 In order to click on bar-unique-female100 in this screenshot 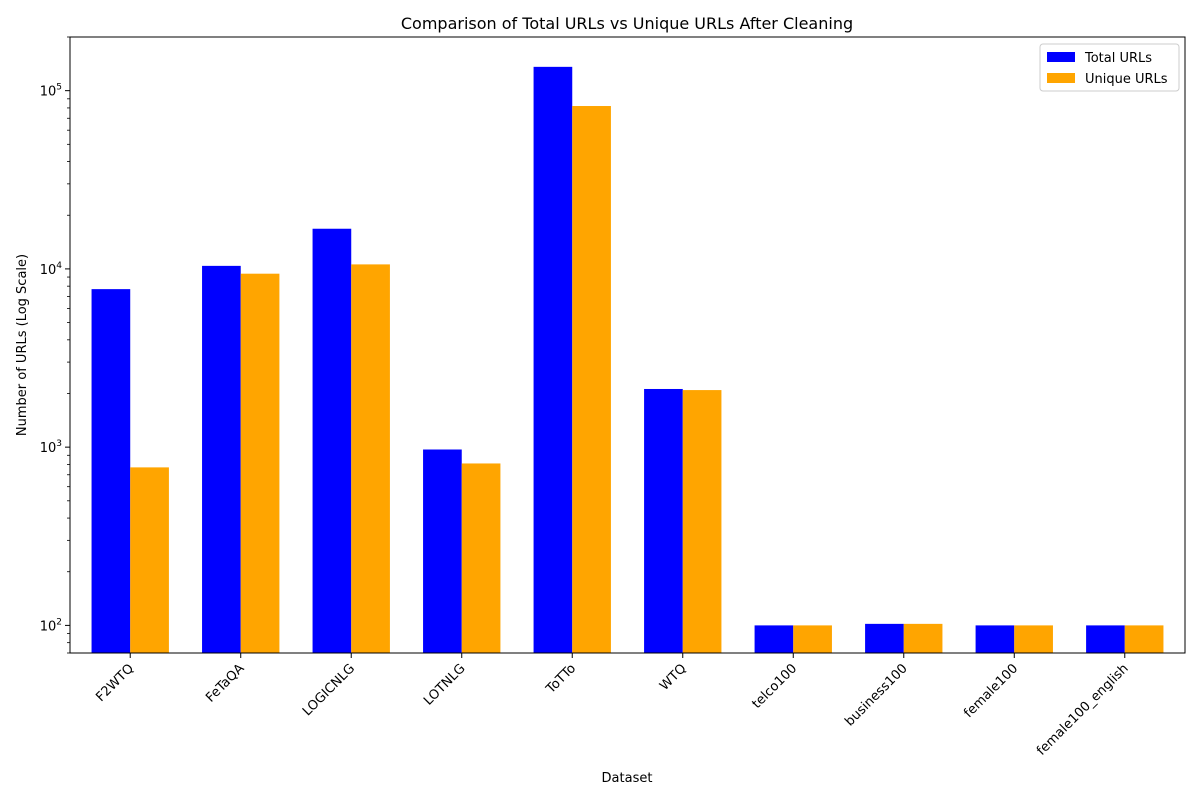, I will do `click(1033, 639)`.